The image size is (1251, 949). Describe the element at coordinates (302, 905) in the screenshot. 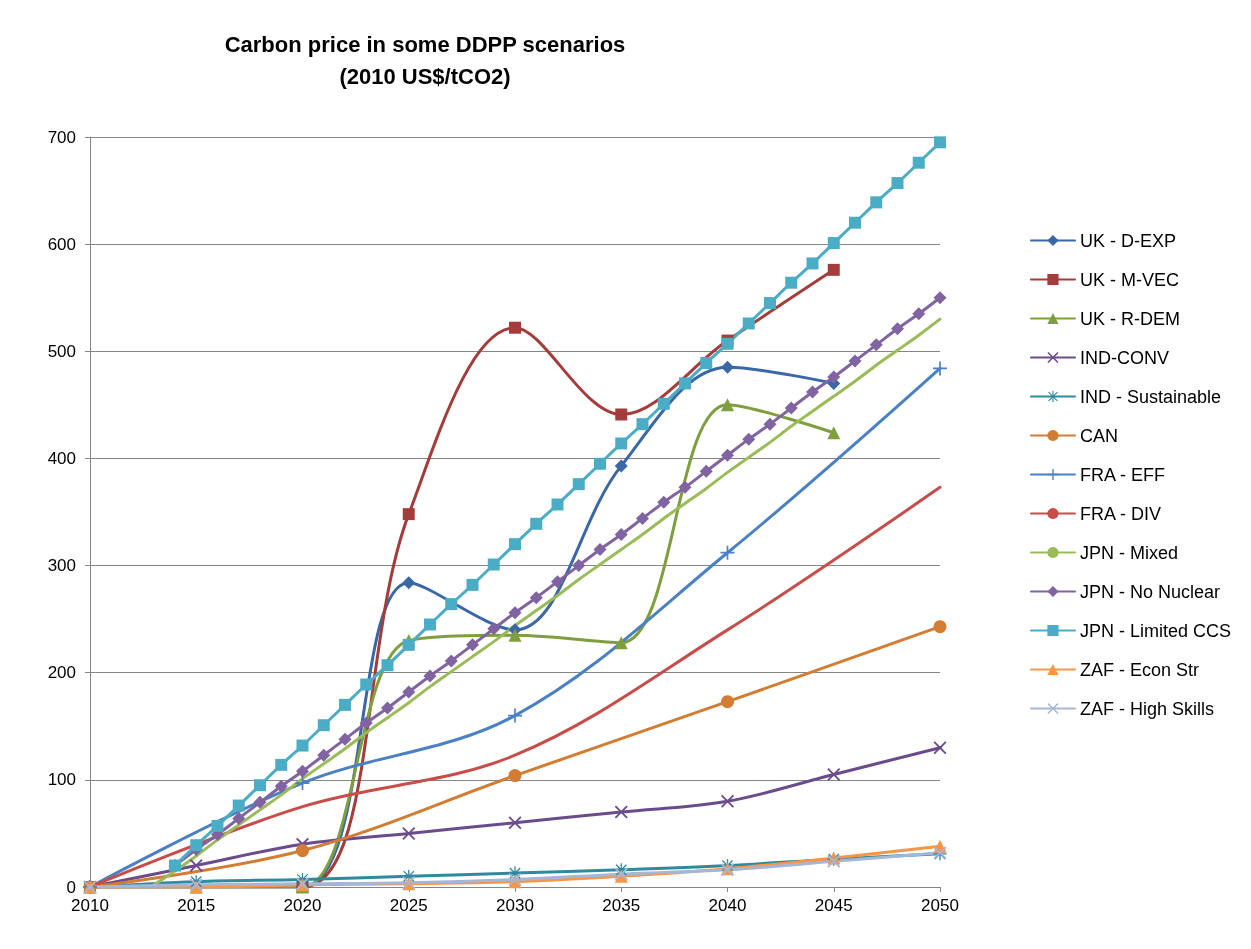

I see `x-tick-label: 2020` at that location.